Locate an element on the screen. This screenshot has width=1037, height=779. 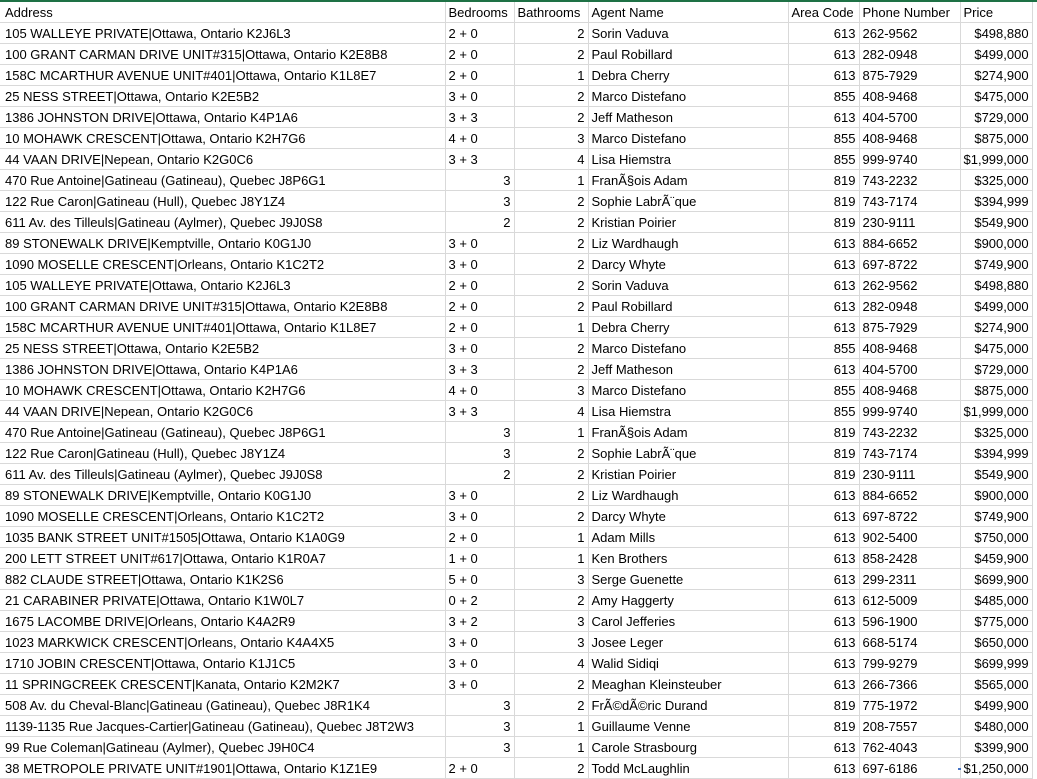
price-cell: $775,000 is located at coordinates (996, 621).